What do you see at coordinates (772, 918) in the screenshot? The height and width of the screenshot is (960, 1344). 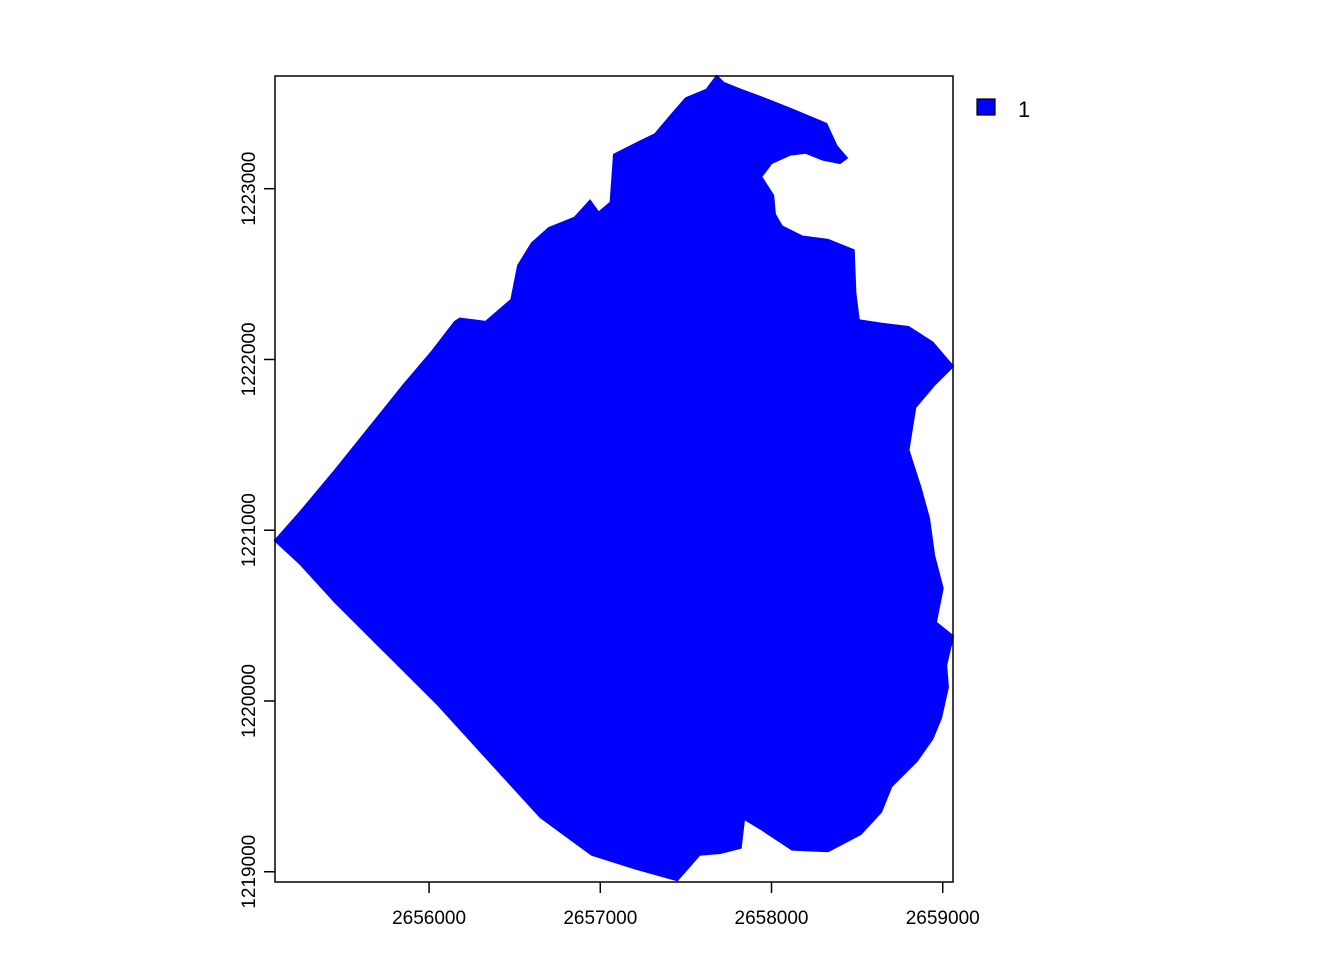 I see `x-tick-label: 2658000` at bounding box center [772, 918].